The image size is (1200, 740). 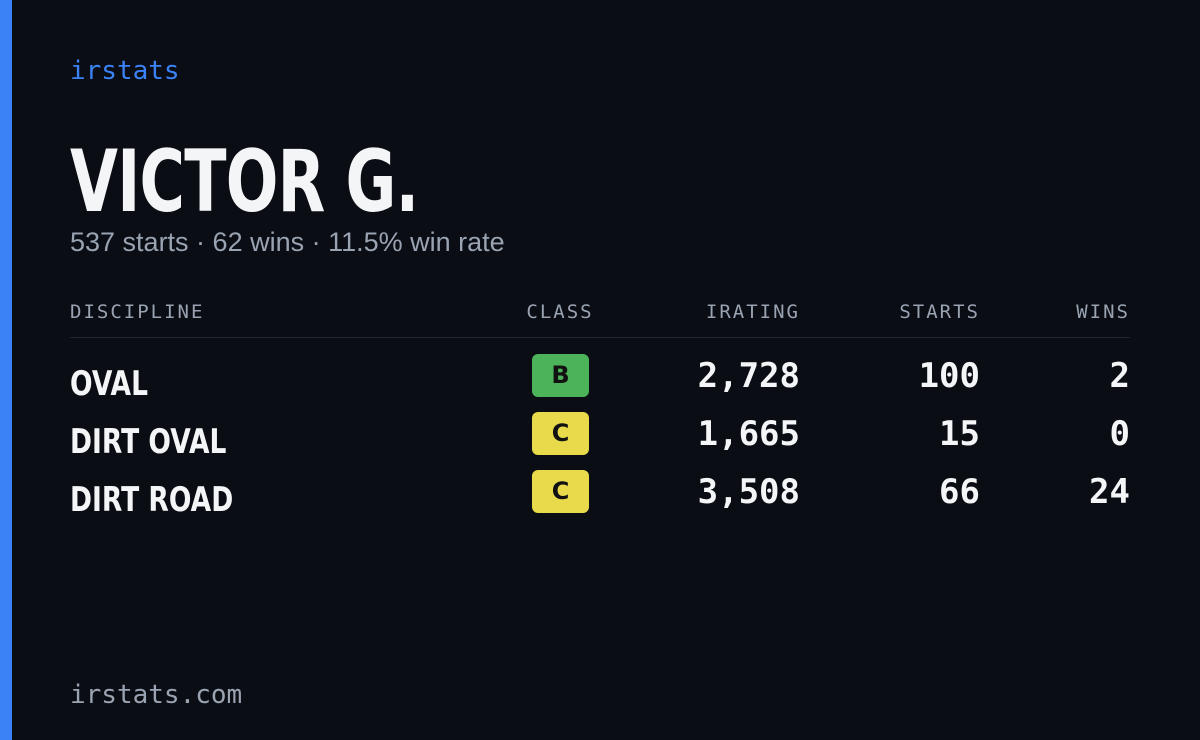 What do you see at coordinates (1109, 492) in the screenshot?
I see `wins-value: 24` at bounding box center [1109, 492].